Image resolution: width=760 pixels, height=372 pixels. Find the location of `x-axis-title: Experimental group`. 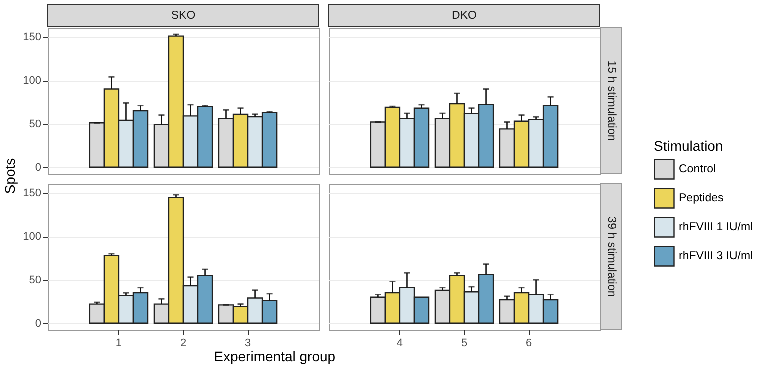

x-axis-title: Experimental group is located at coordinates (275, 356).